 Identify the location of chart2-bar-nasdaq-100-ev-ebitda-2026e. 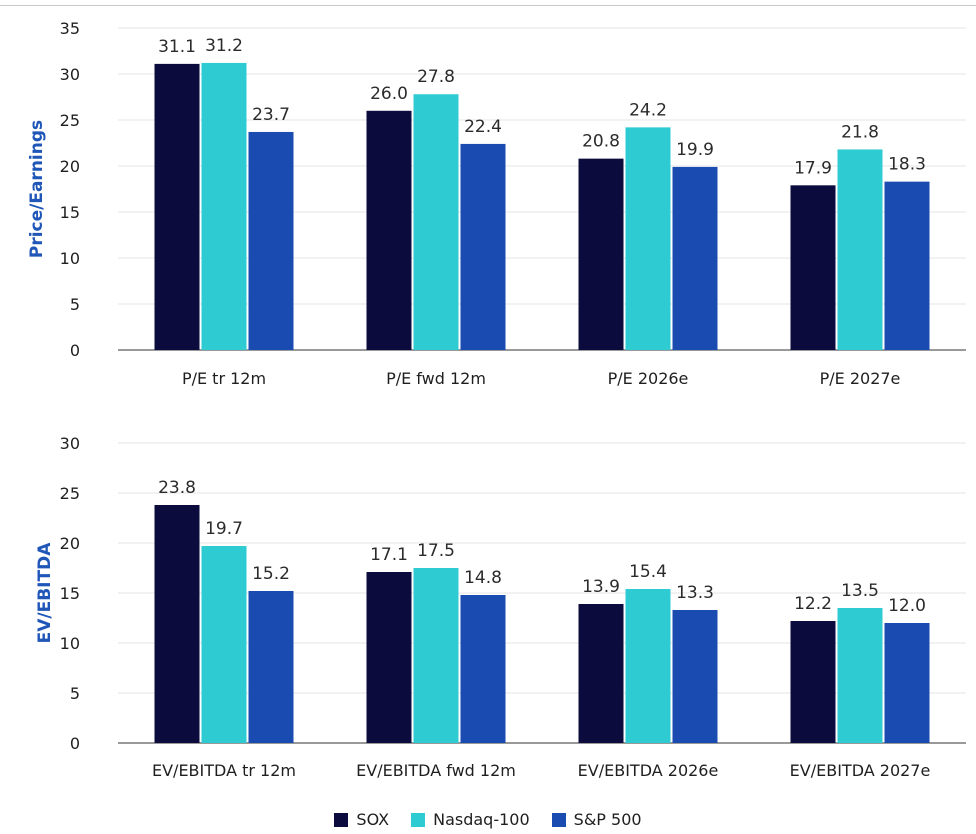
(648, 666).